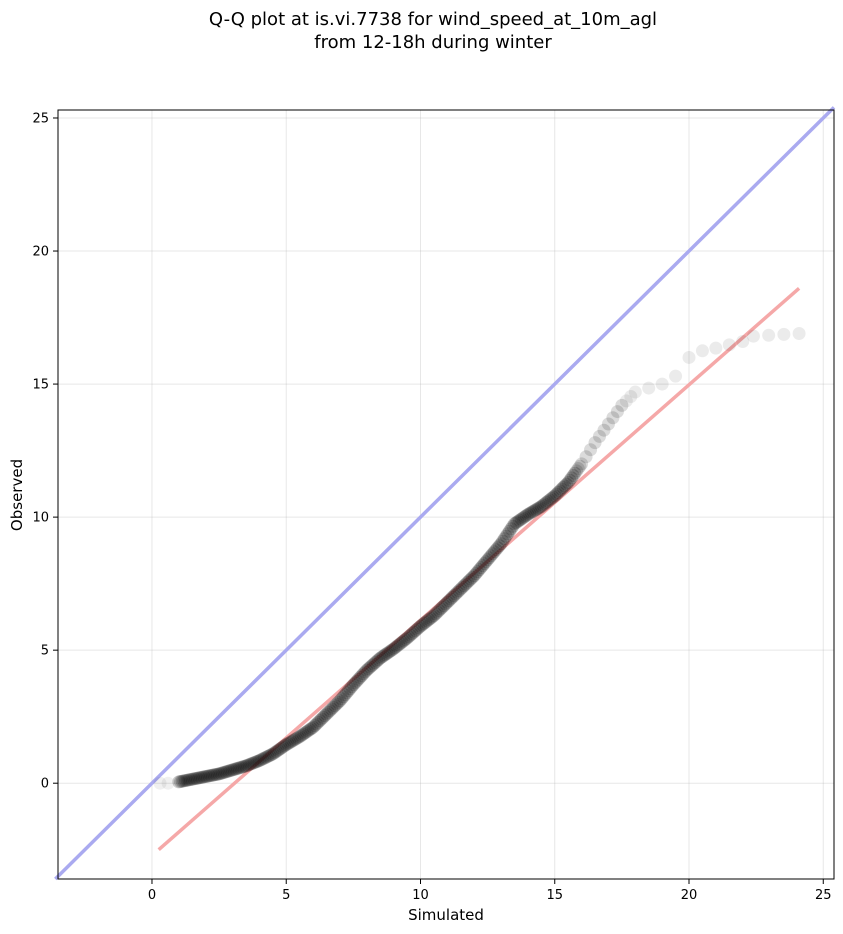 The height and width of the screenshot is (934, 843). Describe the element at coordinates (554, 895) in the screenshot. I see `x-tick-label: 15` at that location.